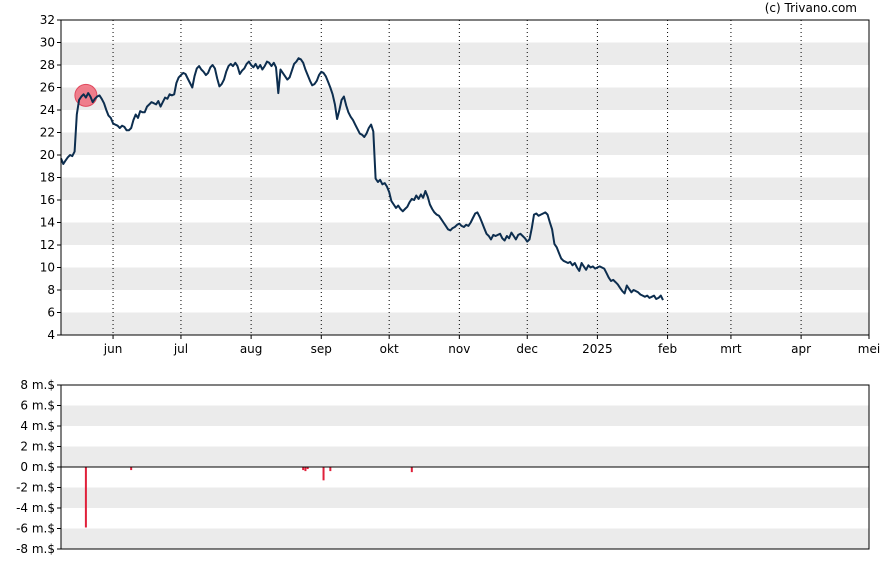 This screenshot has width=888, height=565. Describe the element at coordinates (51, 335) in the screenshot. I see `y-tick-label: 4` at that location.